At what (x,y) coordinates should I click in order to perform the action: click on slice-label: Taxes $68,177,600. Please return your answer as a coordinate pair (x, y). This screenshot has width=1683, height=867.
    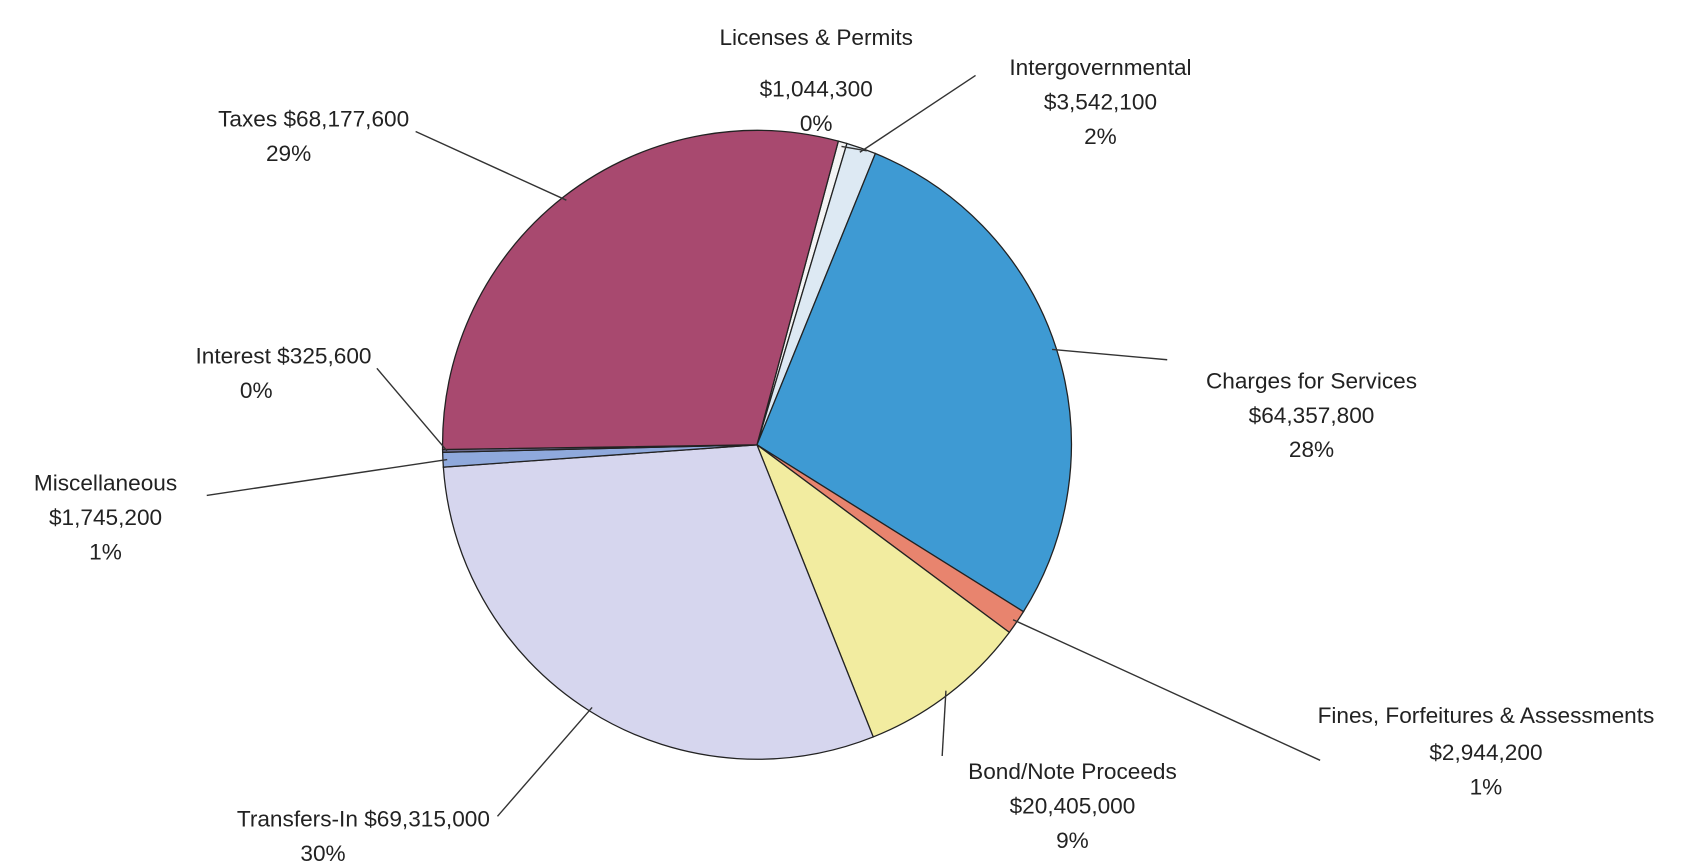
    Looking at the image, I should click on (313, 119).